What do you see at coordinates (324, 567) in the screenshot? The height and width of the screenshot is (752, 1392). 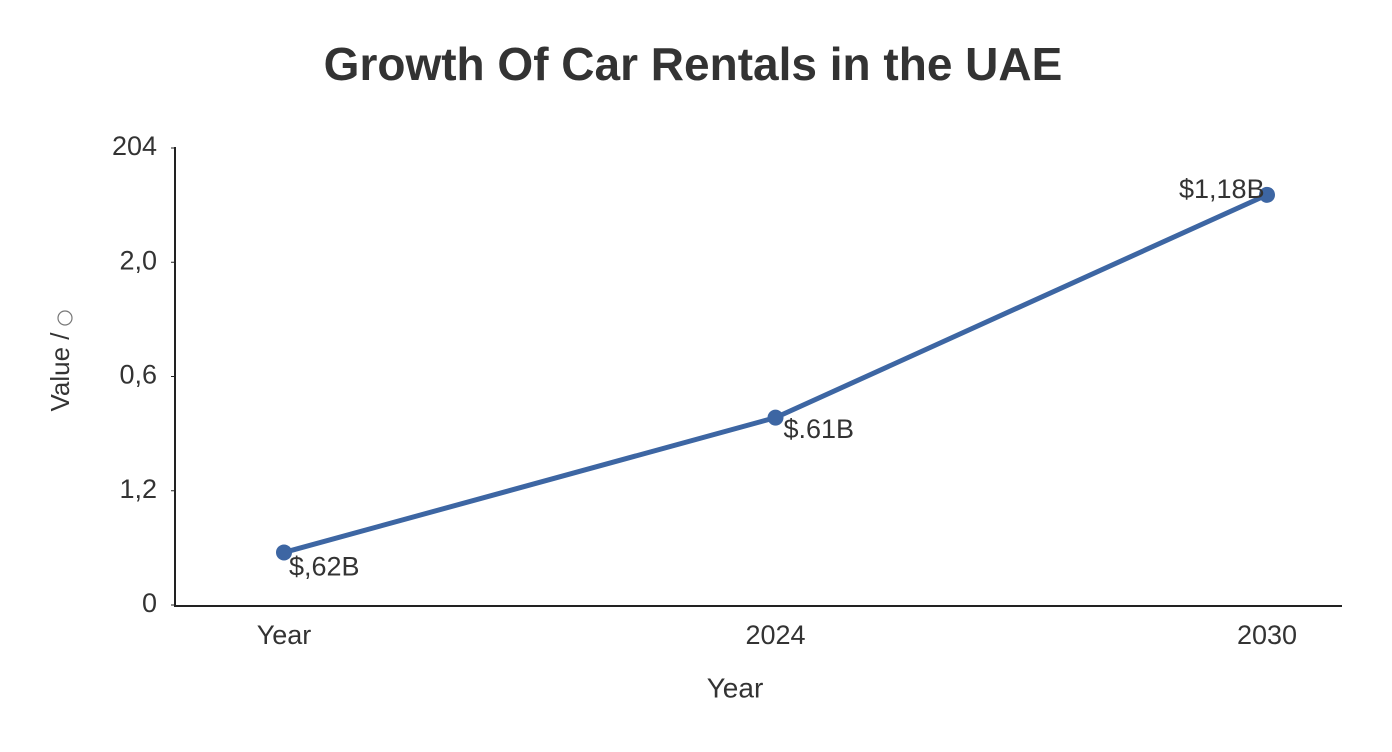 I see `data-label: $,62B` at bounding box center [324, 567].